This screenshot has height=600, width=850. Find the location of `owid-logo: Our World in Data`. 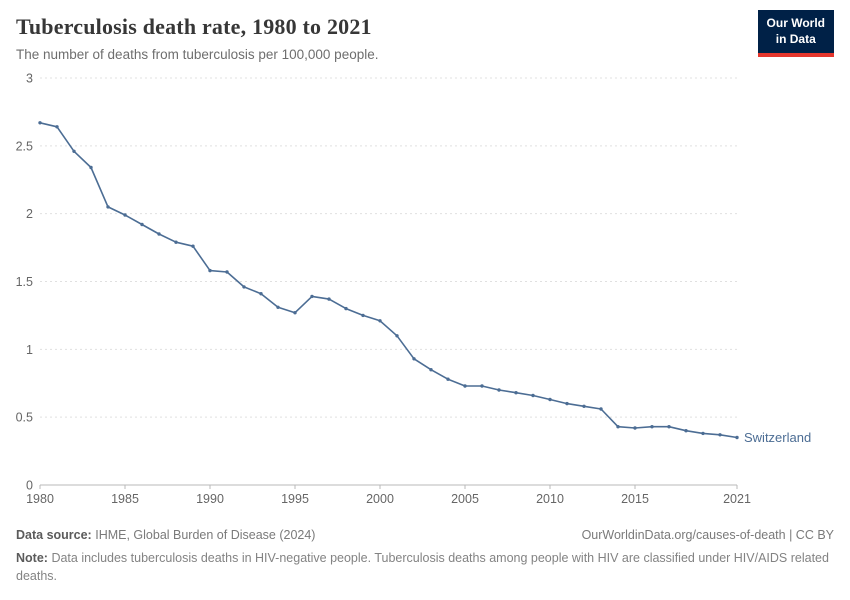

owid-logo: Our World in Data is located at coordinates (795, 34).